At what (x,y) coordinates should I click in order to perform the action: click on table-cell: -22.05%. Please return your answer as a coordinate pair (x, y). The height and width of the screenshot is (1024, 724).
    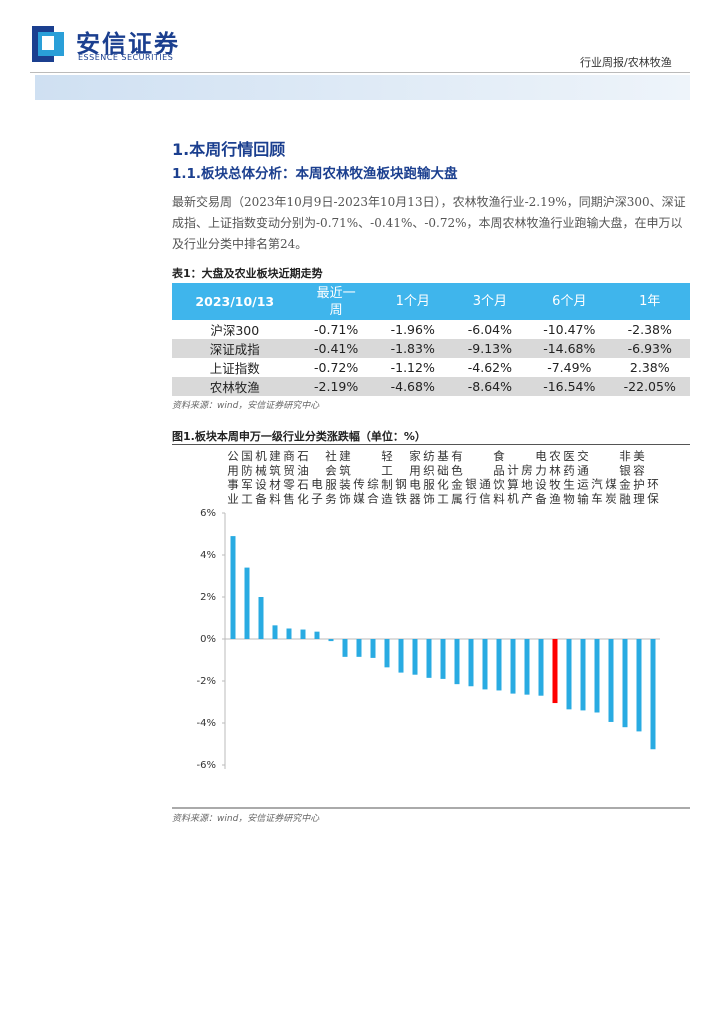
    Looking at the image, I should click on (649, 386).